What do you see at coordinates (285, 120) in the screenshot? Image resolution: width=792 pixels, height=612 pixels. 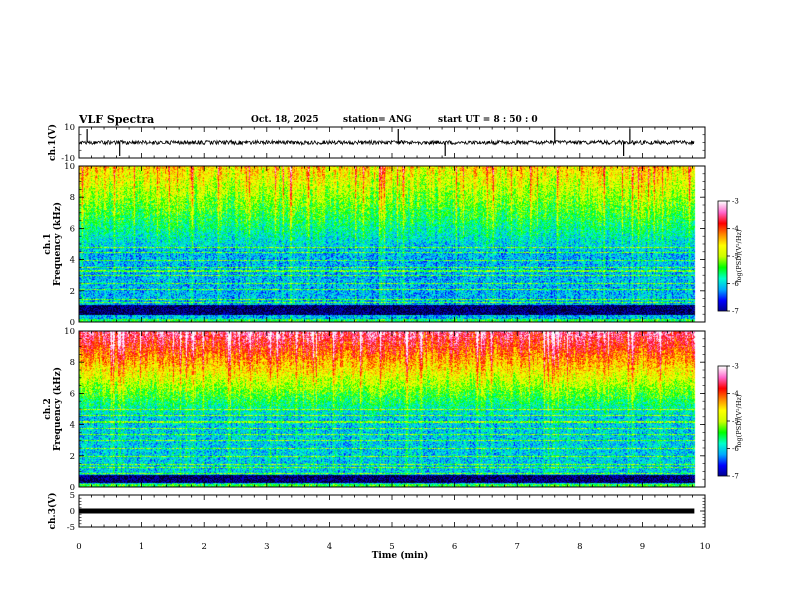 I see `date-label: Oct. 18, 2025` at bounding box center [285, 120].